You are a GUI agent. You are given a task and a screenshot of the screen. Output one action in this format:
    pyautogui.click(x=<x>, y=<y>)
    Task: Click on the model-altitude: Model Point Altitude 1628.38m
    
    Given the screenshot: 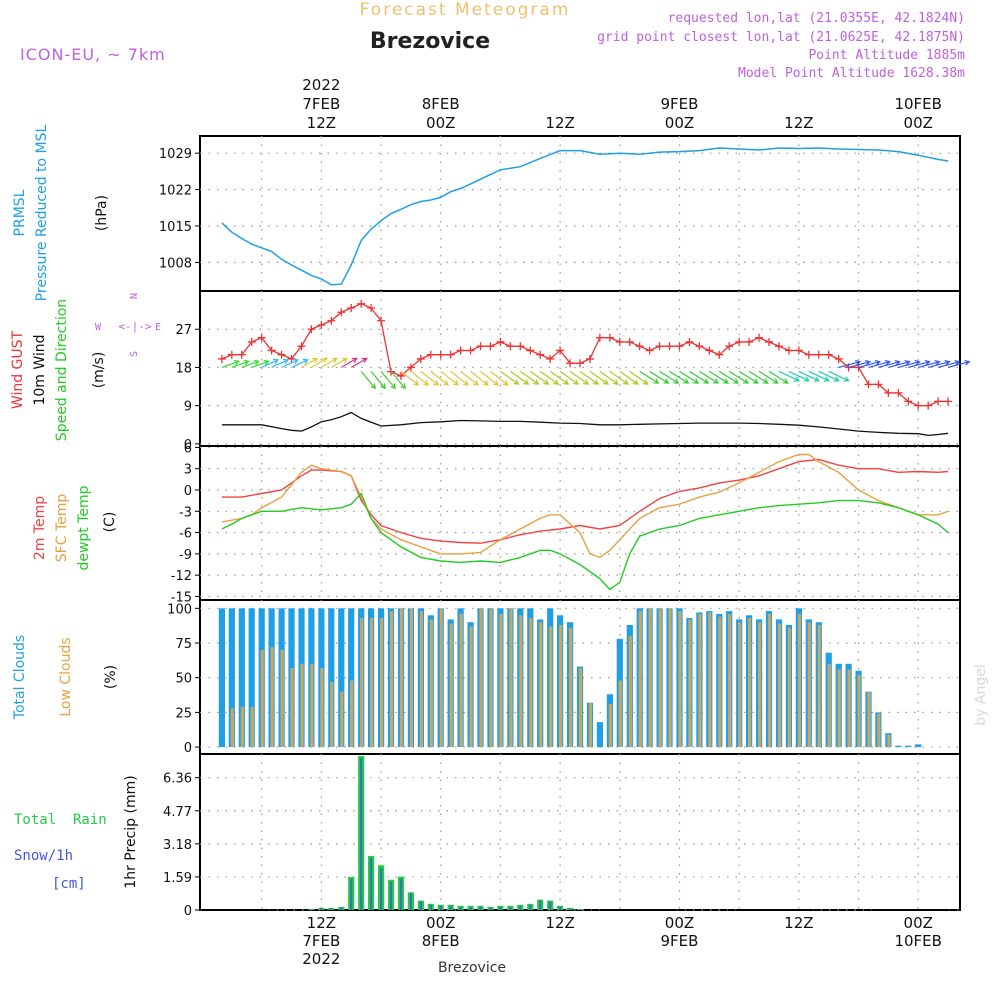 What is the action you would take?
    pyautogui.click(x=851, y=73)
    